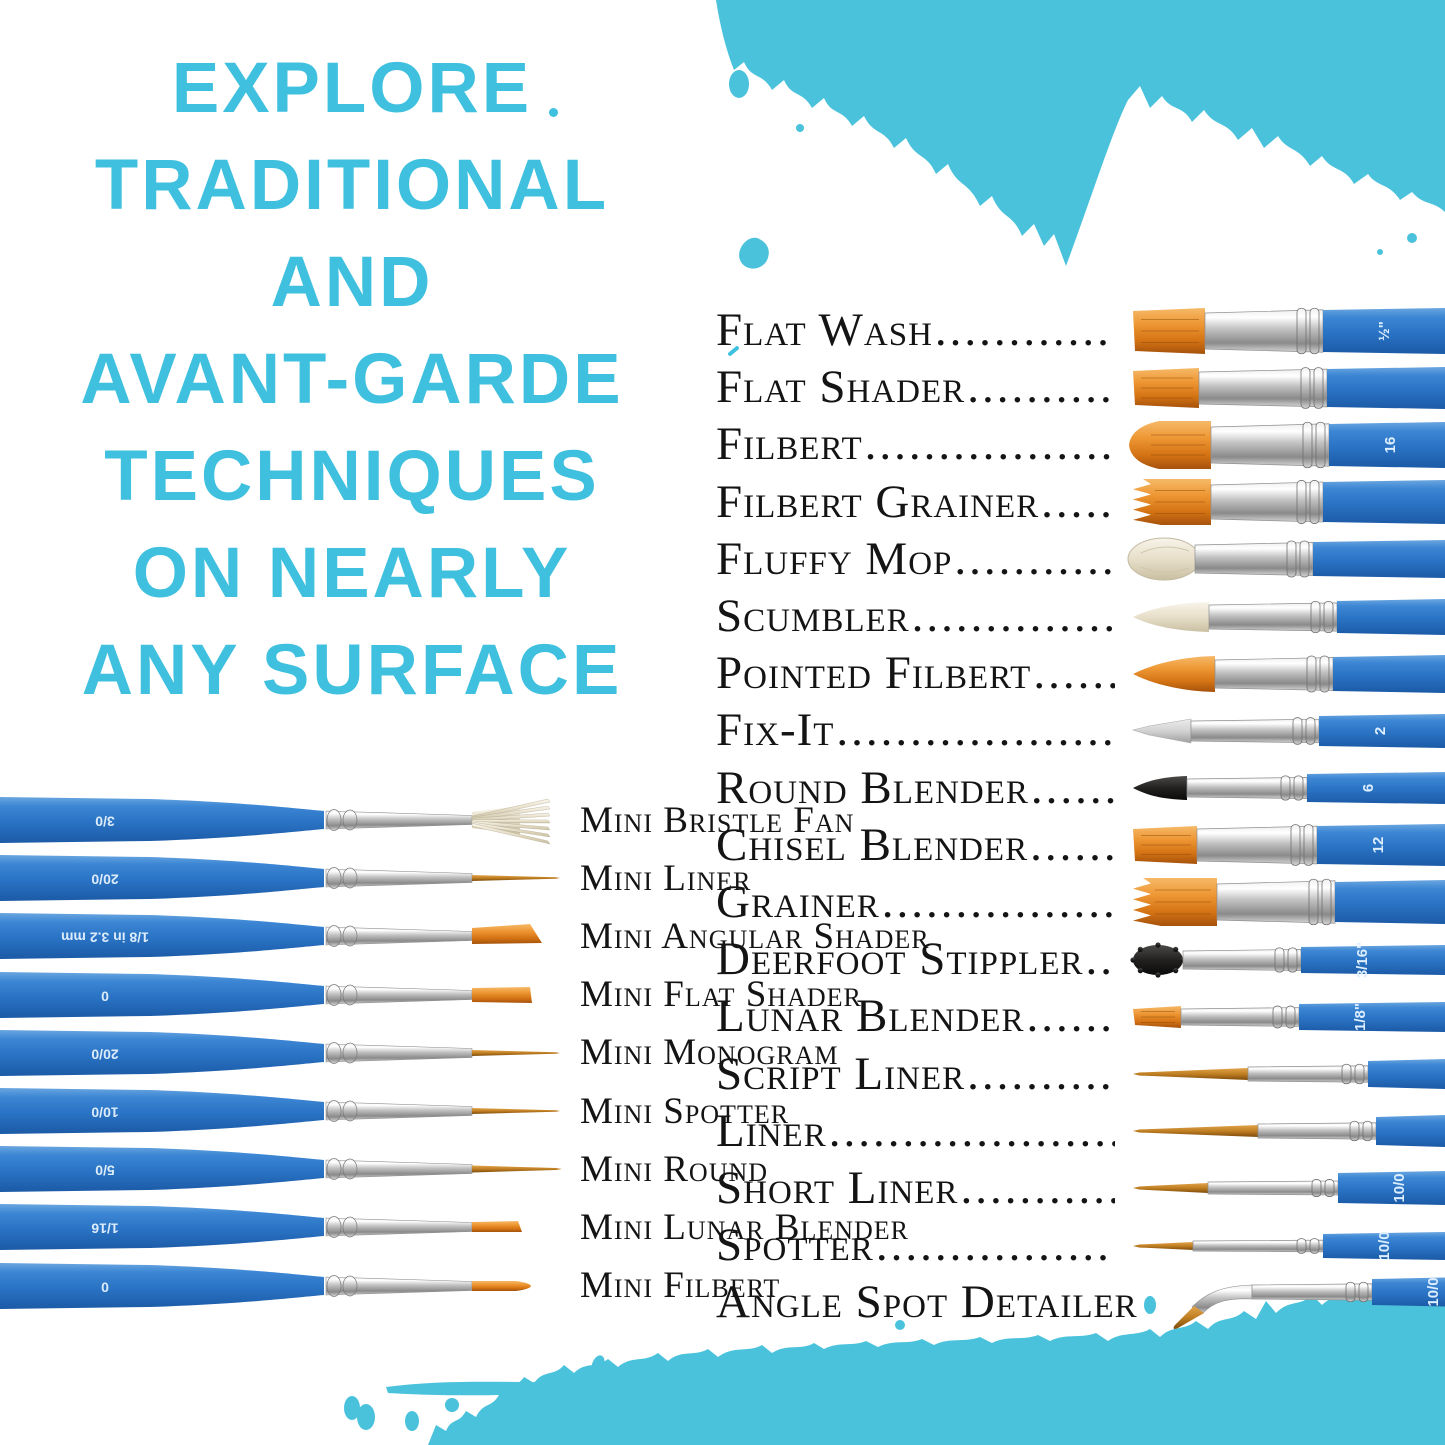 The width and height of the screenshot is (1445, 1445). I want to click on brush-name-label: Liner, so click(771, 1130).